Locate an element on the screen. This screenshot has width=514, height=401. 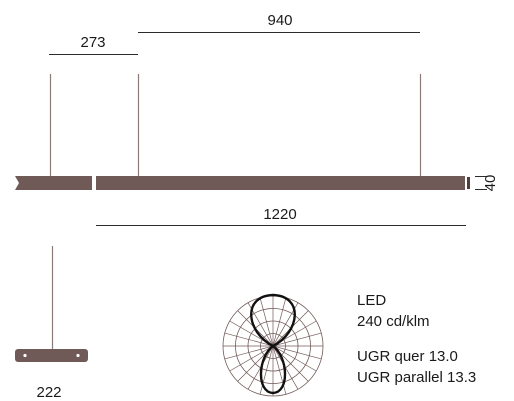
spec-ugr-parallel: UGR parallel 13.3 is located at coordinates (417, 377).